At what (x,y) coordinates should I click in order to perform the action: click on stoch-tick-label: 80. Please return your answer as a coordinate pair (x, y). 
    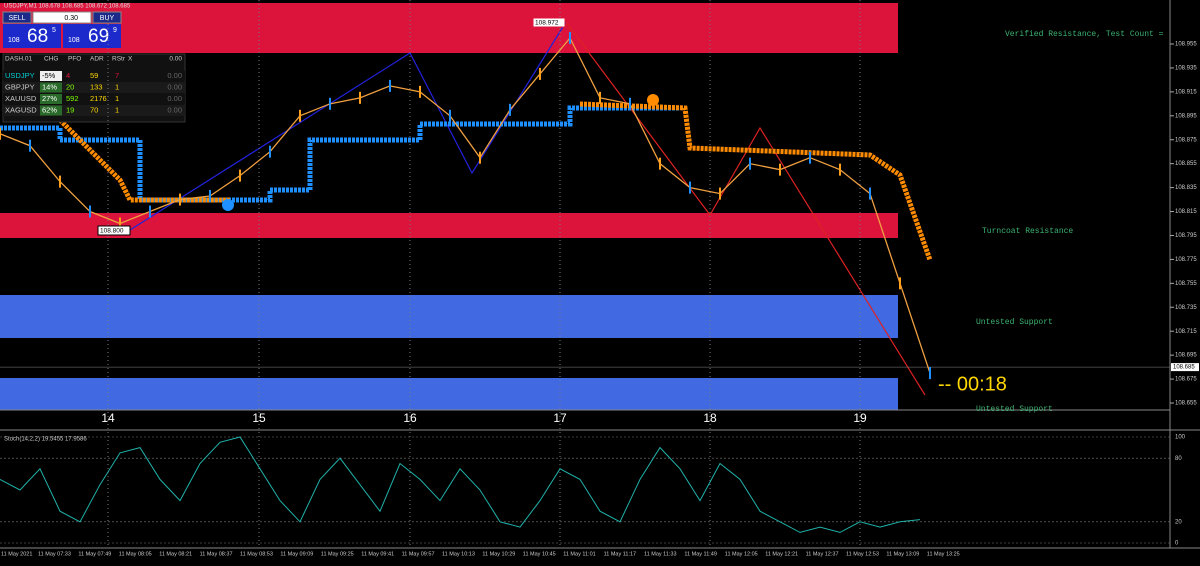
    Looking at the image, I should click on (1178, 459).